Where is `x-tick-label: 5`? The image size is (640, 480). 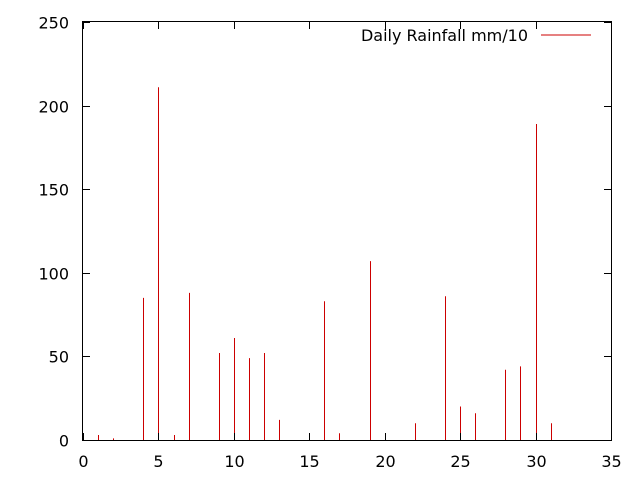 x-tick-label: 5 is located at coordinates (158, 461).